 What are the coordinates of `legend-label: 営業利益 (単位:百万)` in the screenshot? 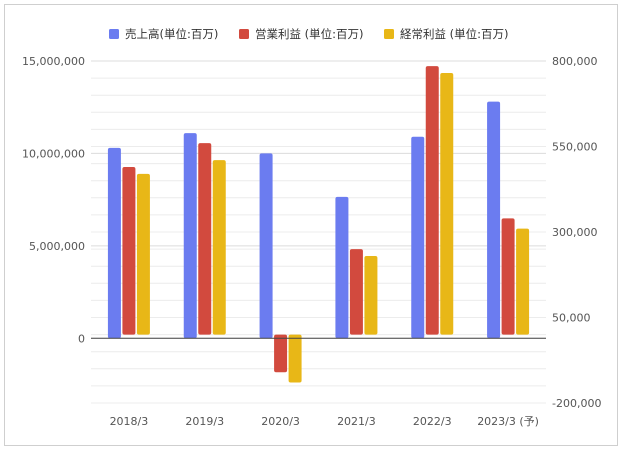 It's located at (309, 34).